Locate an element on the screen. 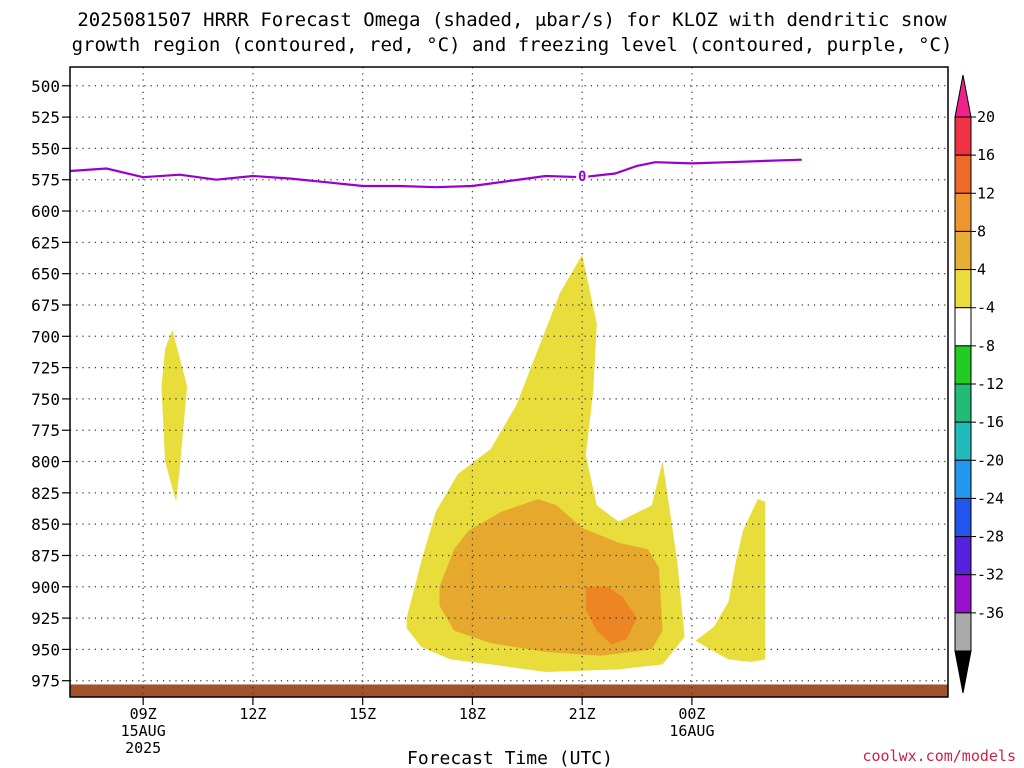  y-tick-label-600: 600 is located at coordinates (45, 211).